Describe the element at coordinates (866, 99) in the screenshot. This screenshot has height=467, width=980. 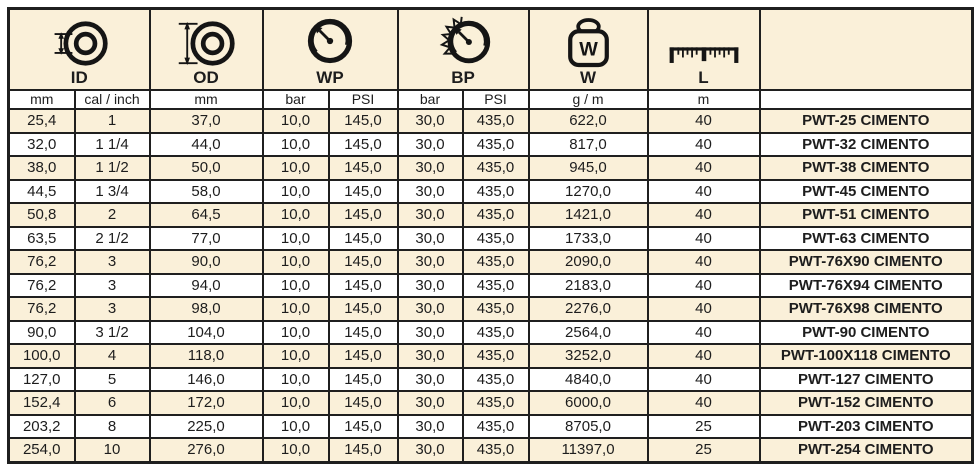
I see `unit-cell-product` at that location.